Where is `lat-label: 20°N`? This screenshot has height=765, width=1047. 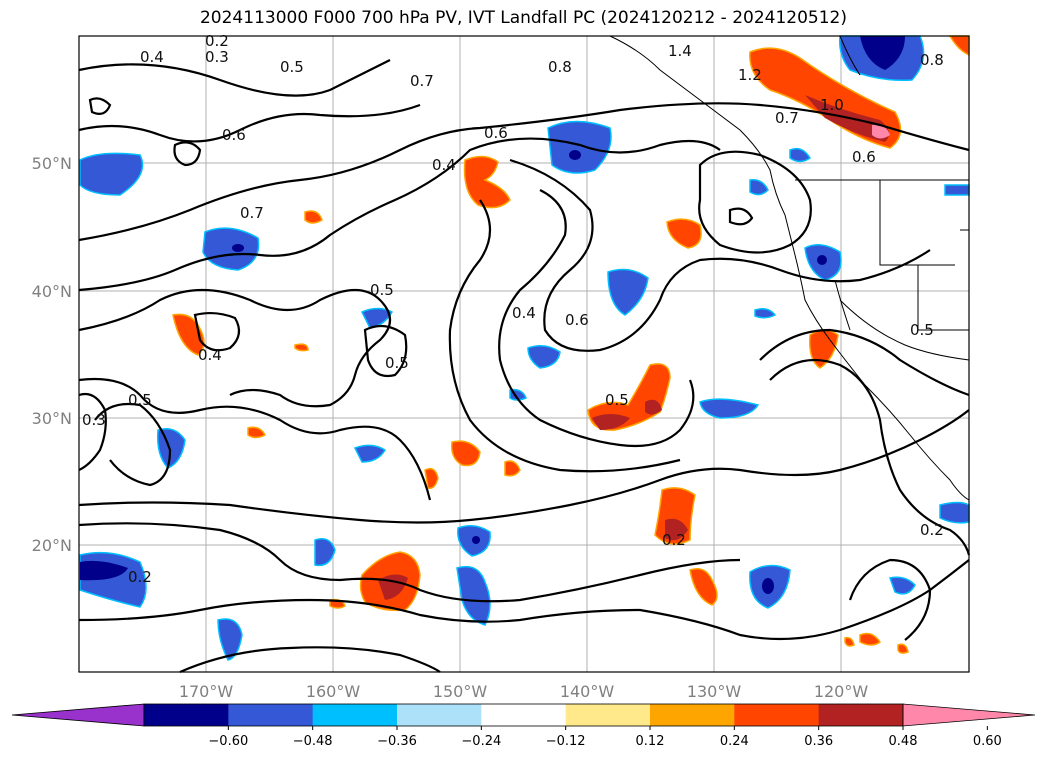 lat-label: 20°N is located at coordinates (52, 545).